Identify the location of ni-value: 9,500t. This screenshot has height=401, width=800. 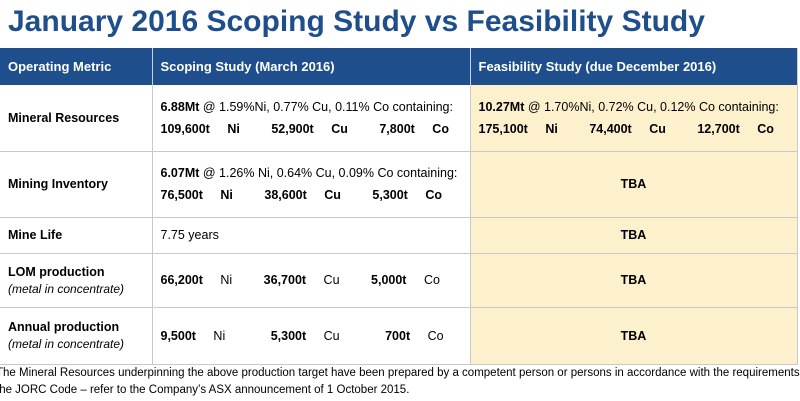
(178, 335).